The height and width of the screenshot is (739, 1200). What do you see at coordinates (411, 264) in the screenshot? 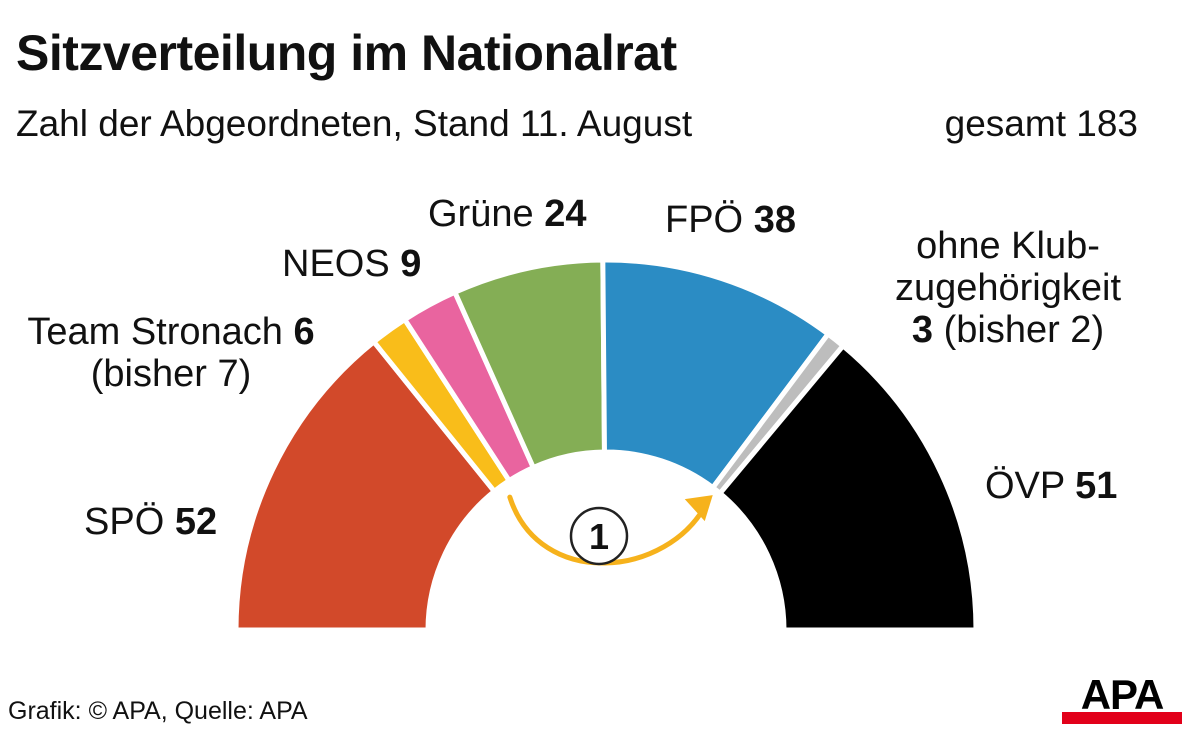
I see `label-neos-value: 9` at bounding box center [411, 264].